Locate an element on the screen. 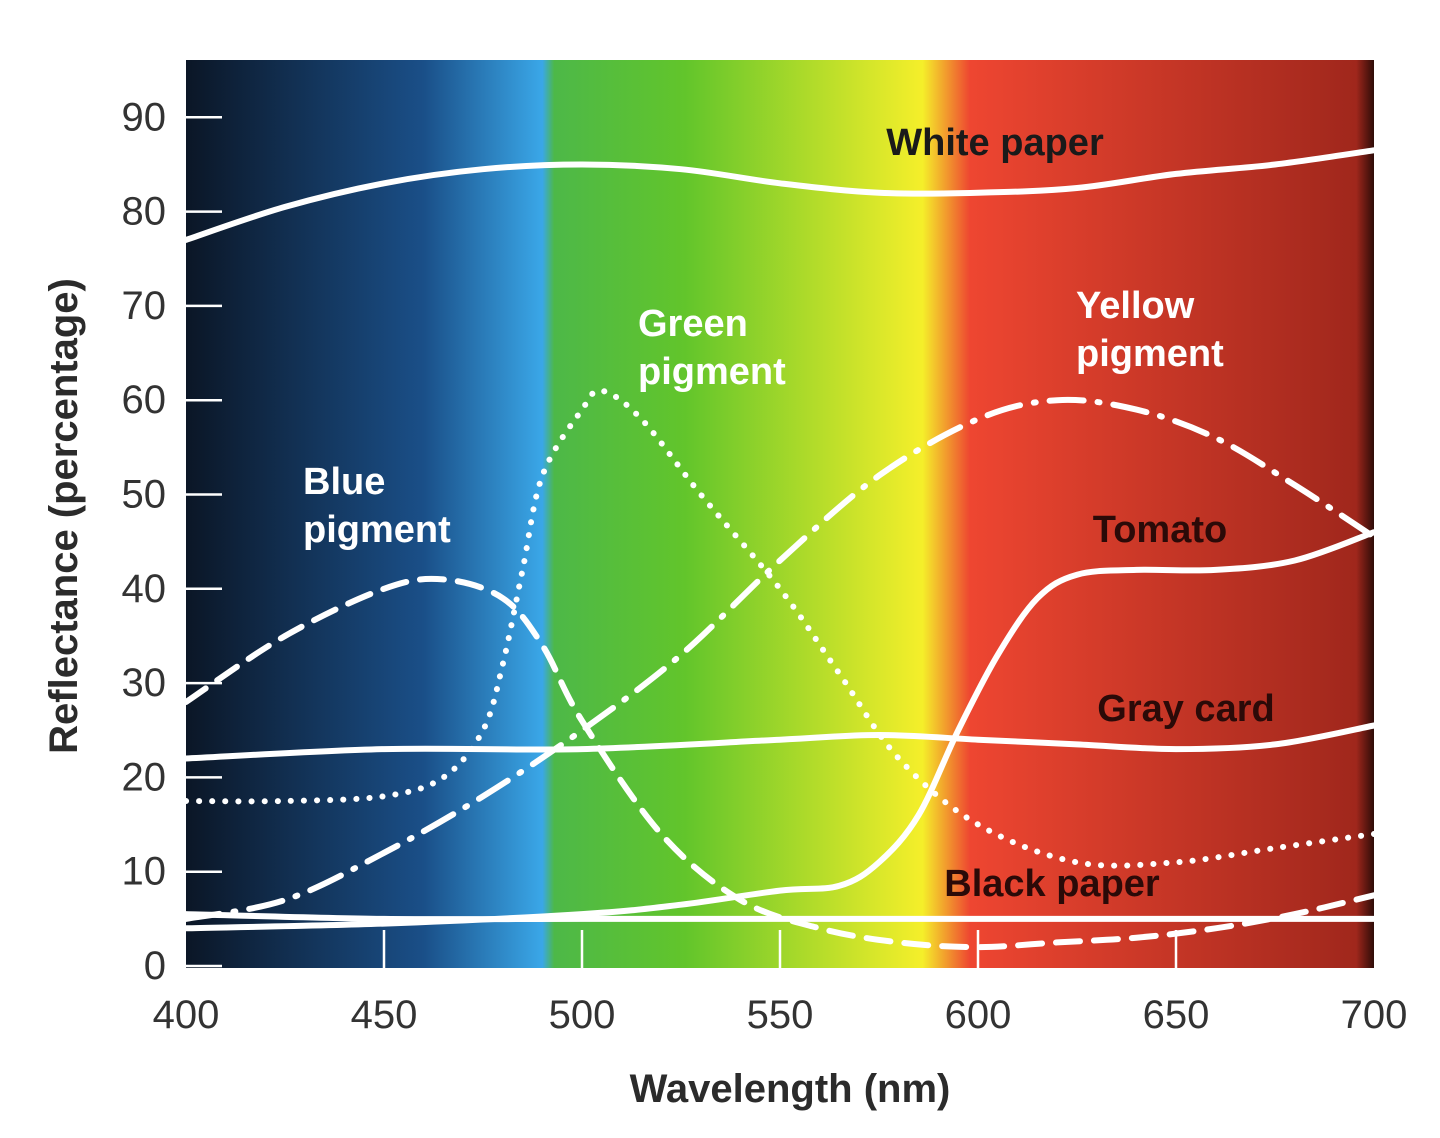  y-tick-marks is located at coordinates (204, 542).